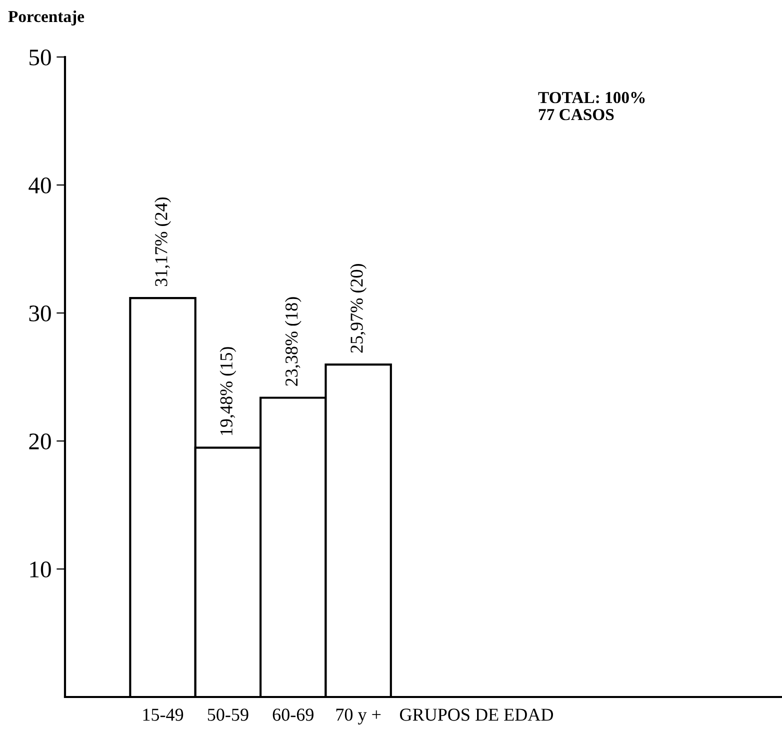  I want to click on x-axis-title: GRUPOS DE EDAD, so click(477, 714).